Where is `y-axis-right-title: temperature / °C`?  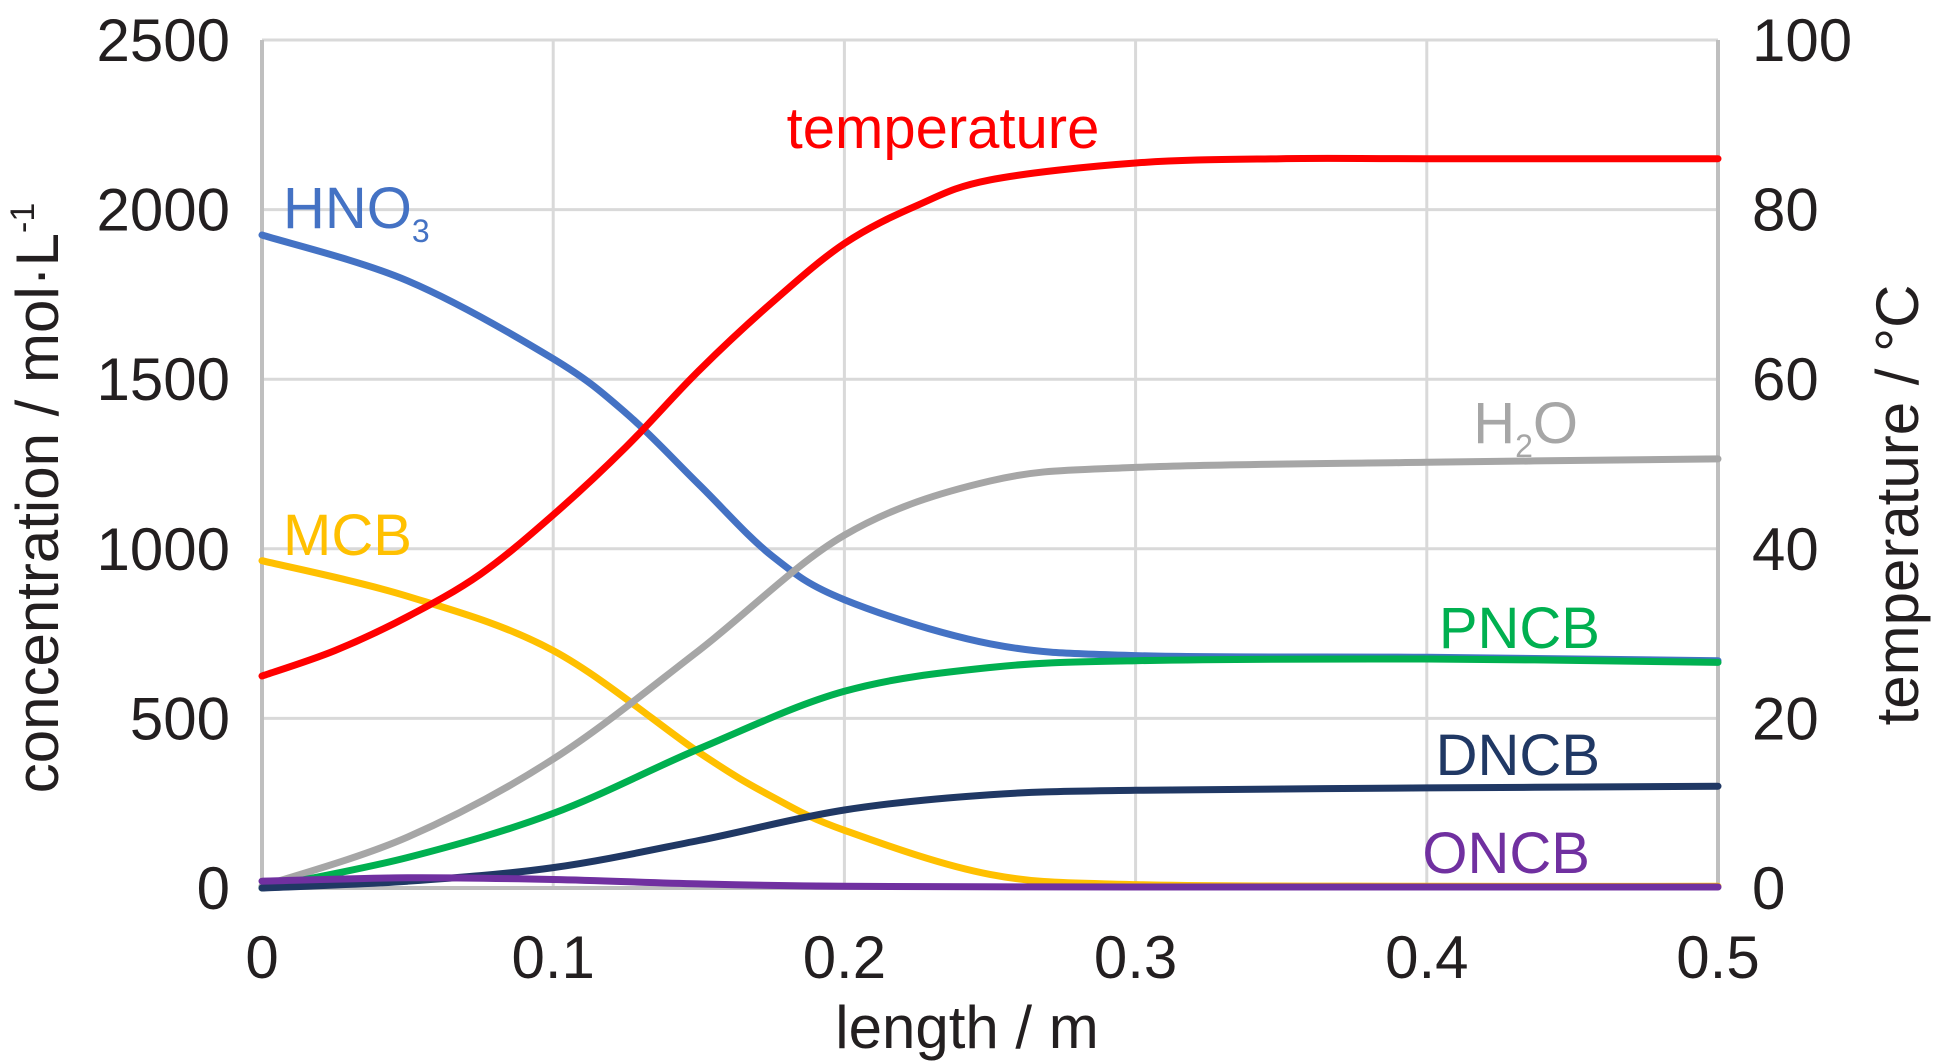 y-axis-right-title: temperature / °C is located at coordinates (1897, 505).